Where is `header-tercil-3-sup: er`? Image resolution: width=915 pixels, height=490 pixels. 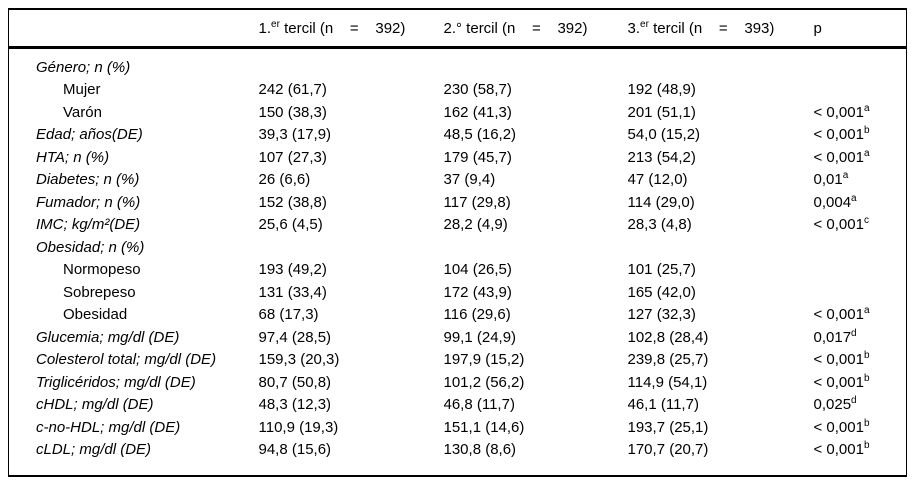 header-tercil-3-sup: er is located at coordinates (644, 24).